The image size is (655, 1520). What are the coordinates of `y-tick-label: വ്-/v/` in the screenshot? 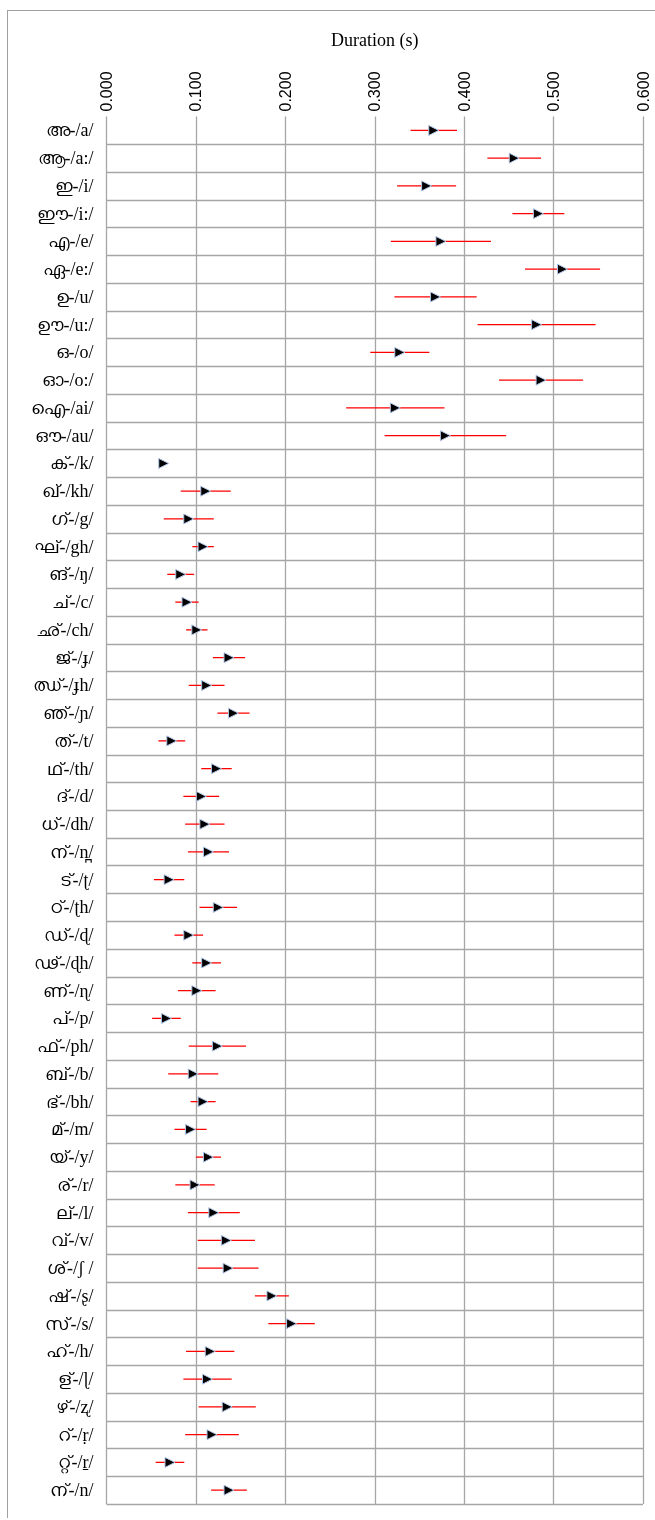 It's located at (72, 1240).